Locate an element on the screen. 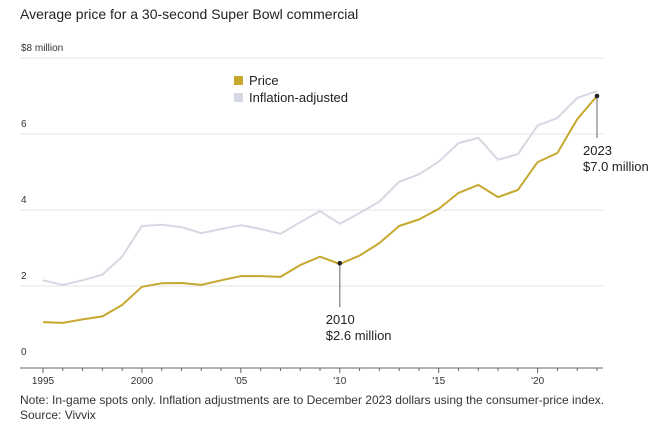 This screenshot has height=431, width=658. y-axis-labels: 0 2 4 6 $8 million is located at coordinates (42, 200).